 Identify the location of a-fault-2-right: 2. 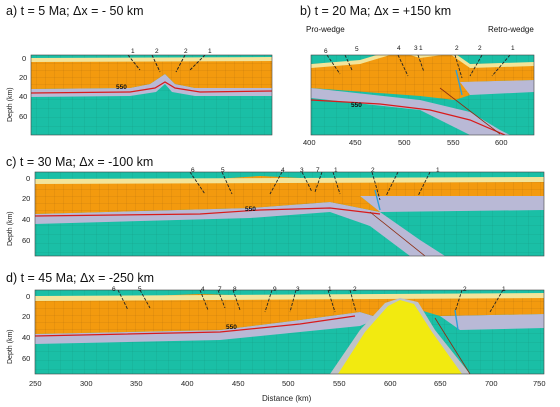
(186, 51).